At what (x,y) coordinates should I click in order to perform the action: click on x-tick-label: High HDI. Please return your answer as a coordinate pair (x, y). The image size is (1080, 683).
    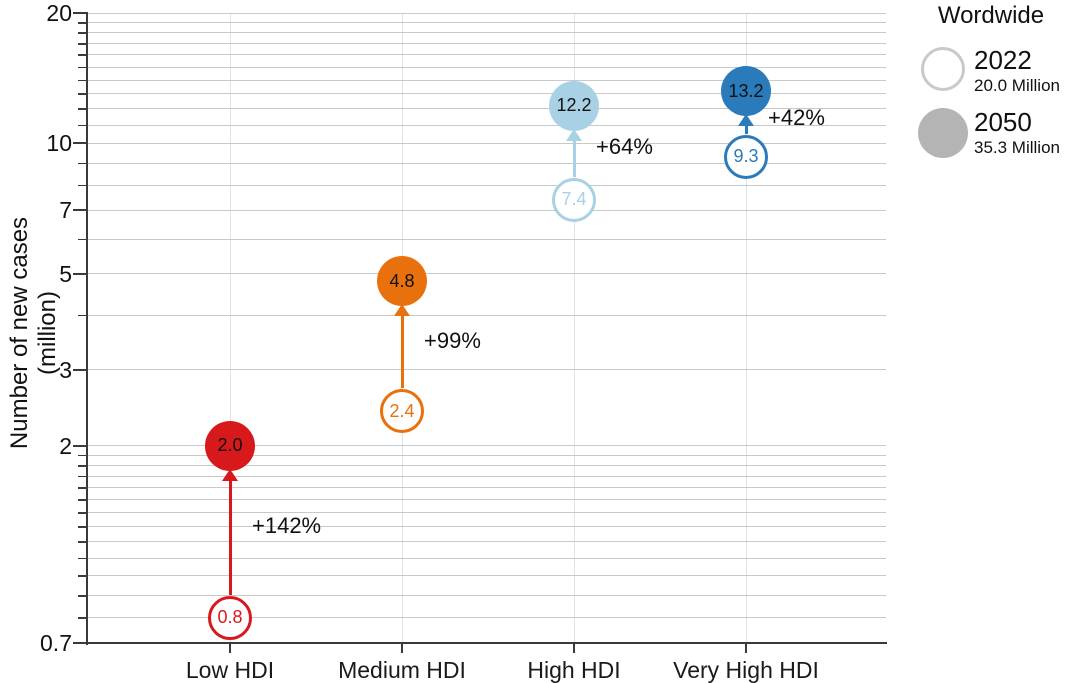
    Looking at the image, I should click on (574, 670).